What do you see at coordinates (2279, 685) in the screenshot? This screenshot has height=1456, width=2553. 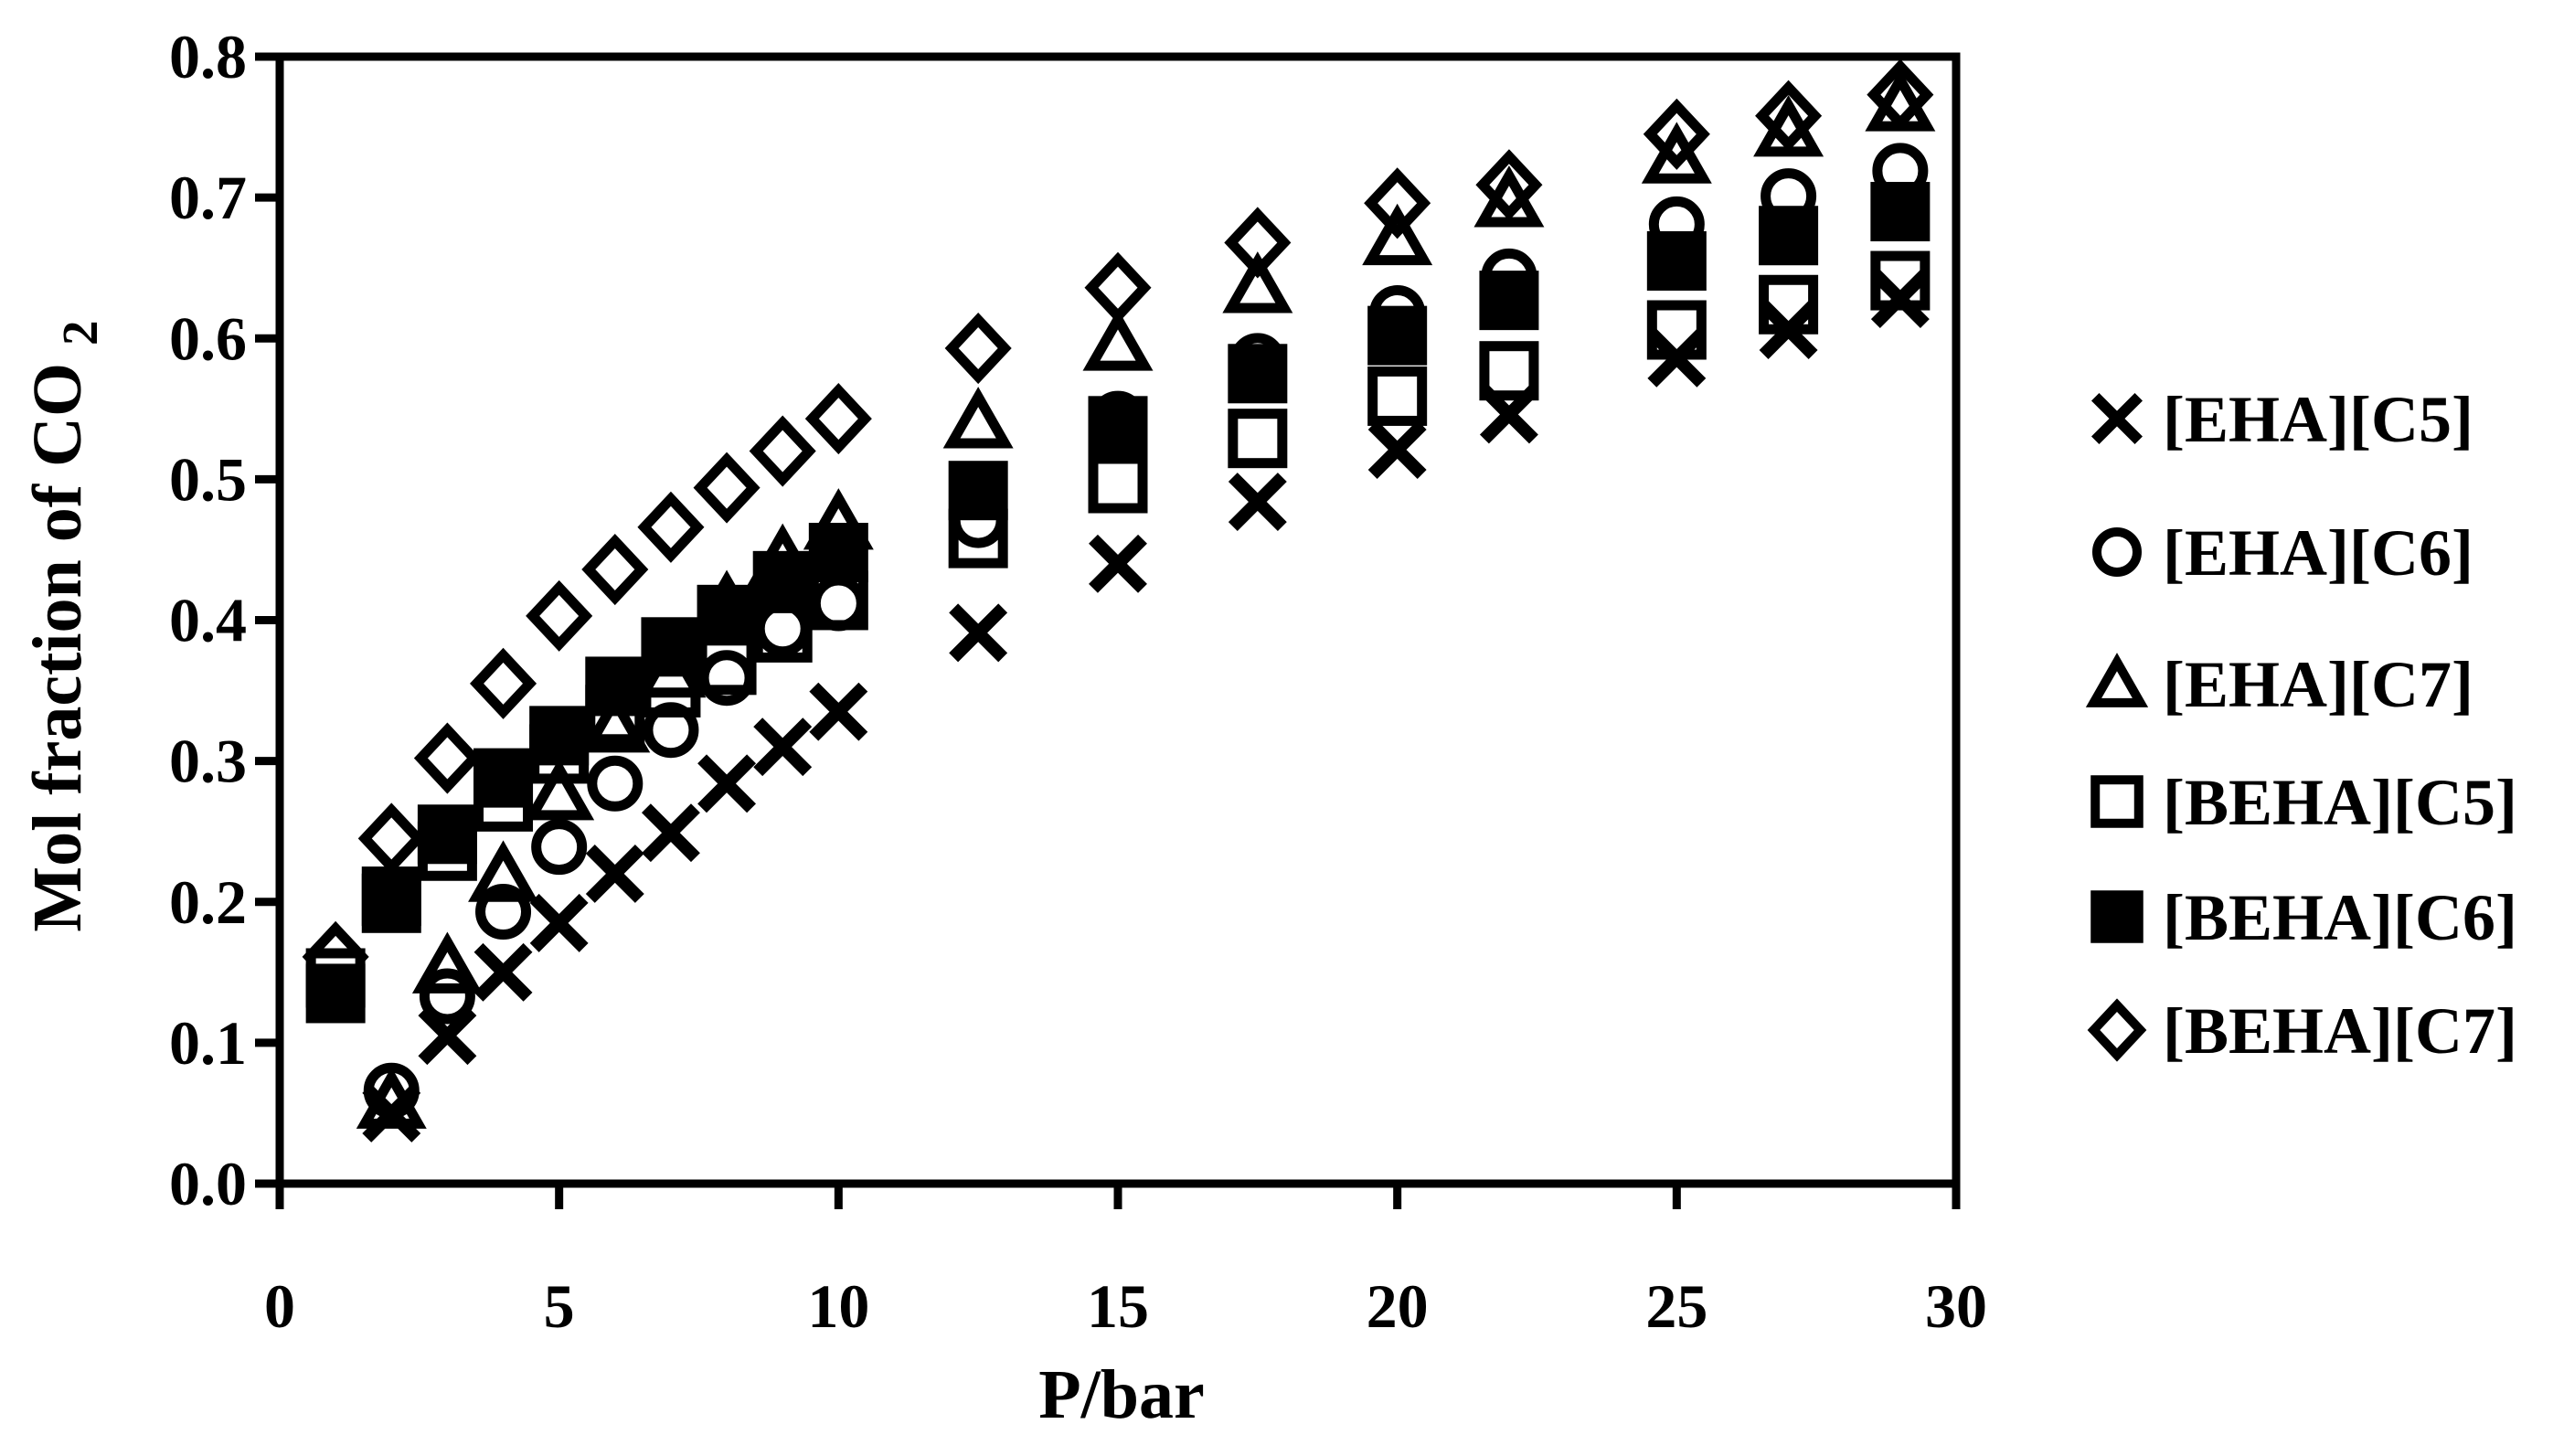 I see `legend-item: [EHA][C7]` at bounding box center [2279, 685].